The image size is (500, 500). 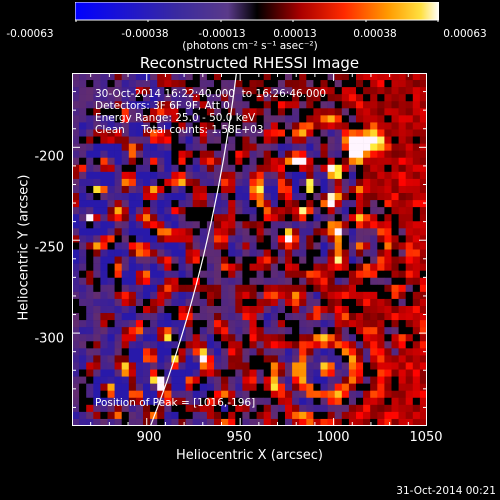 What do you see at coordinates (30, 34) in the screenshot?
I see `colorbar-tick: -0.00063` at bounding box center [30, 34].